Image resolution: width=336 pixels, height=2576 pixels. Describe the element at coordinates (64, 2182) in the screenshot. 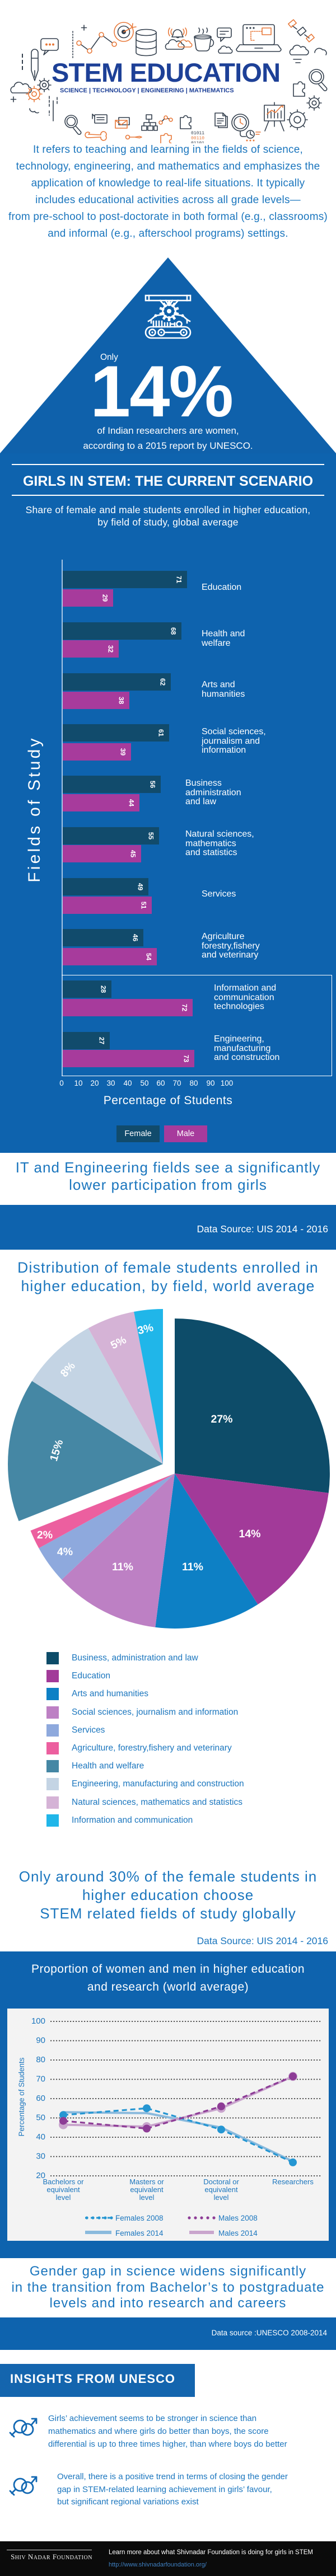

I see `svg-text: Bachelors or` at that location.